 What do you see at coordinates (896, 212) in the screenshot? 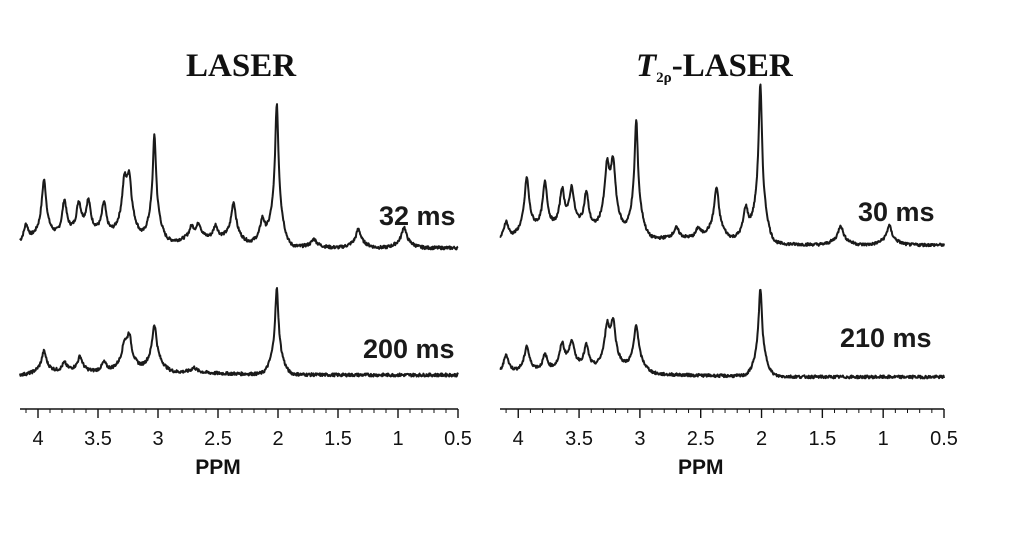
I see `echo-time-label: 30 ms` at bounding box center [896, 212].